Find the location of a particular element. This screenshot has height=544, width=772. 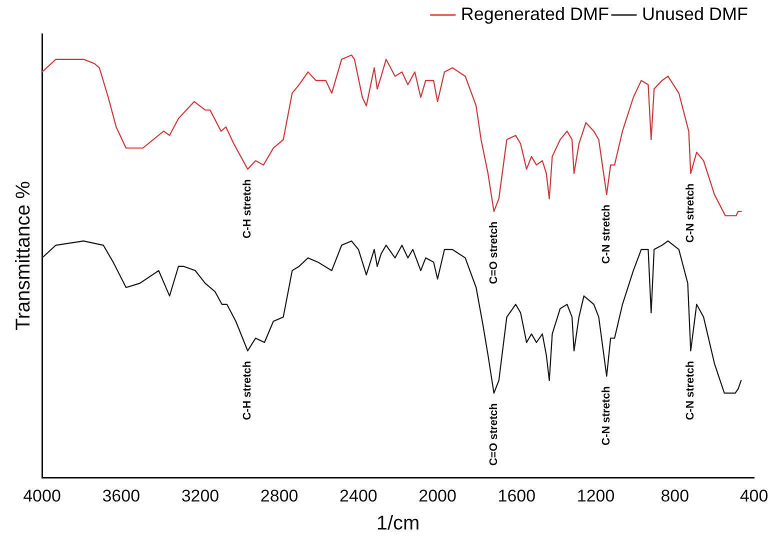

x-tick-label: 2000 is located at coordinates (437, 496).